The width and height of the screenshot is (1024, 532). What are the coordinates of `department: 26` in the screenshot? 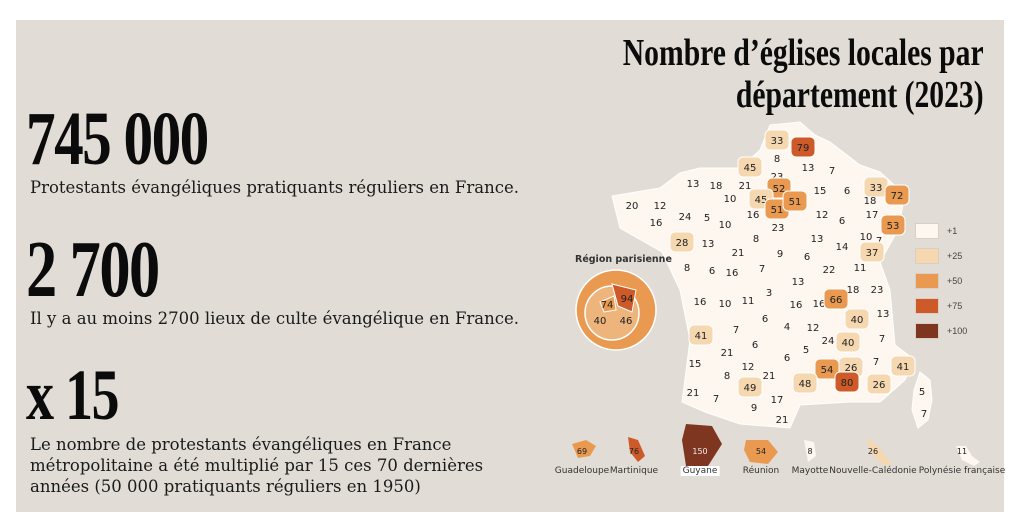 It's located at (879, 384).